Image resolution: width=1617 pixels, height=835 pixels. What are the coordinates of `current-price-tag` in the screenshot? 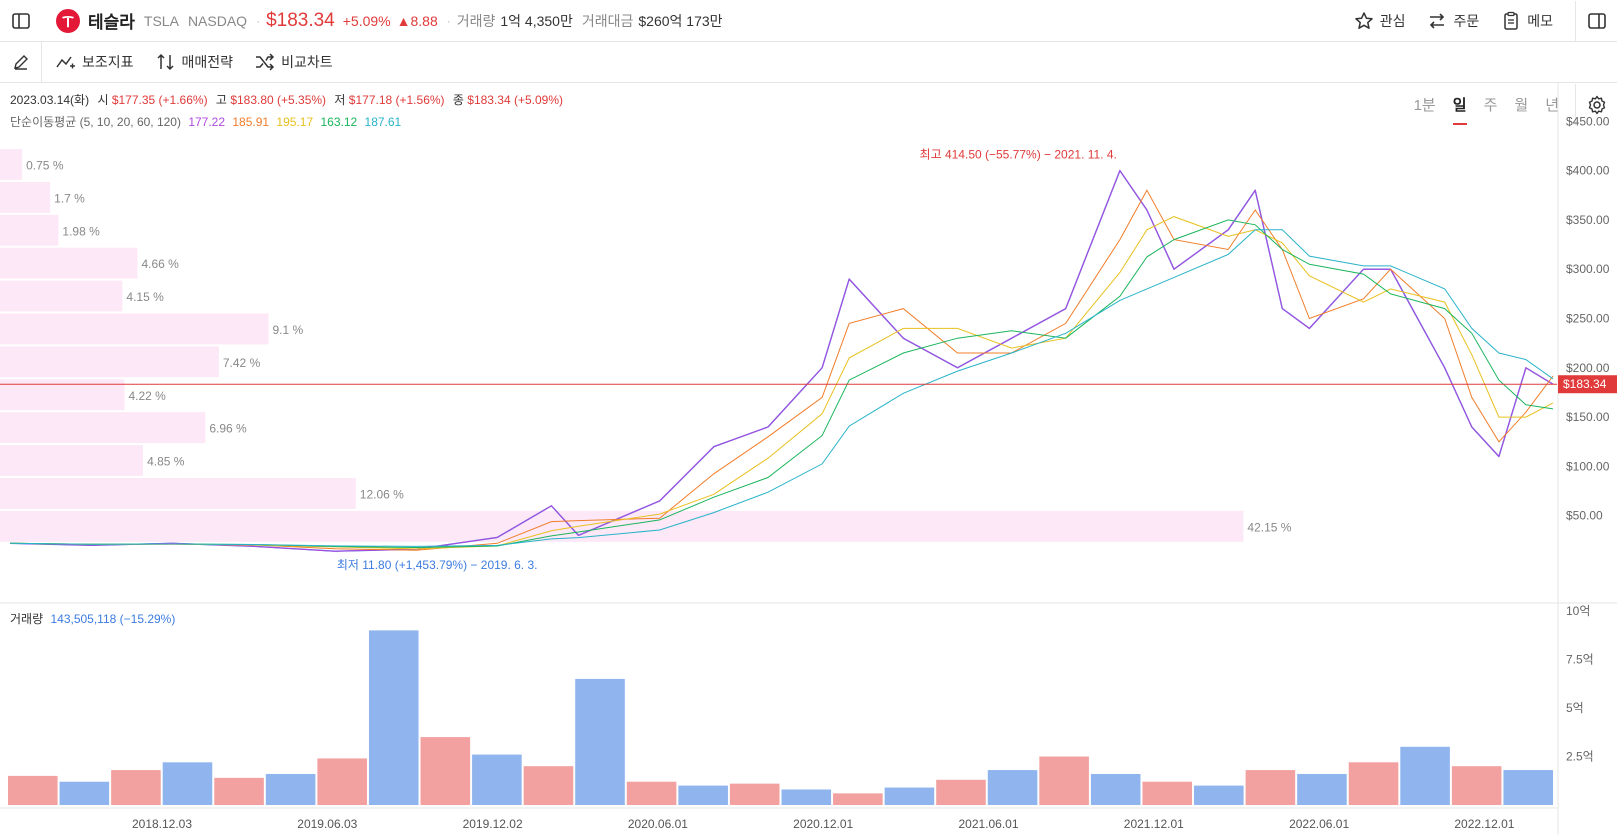 It's located at (1587, 384).